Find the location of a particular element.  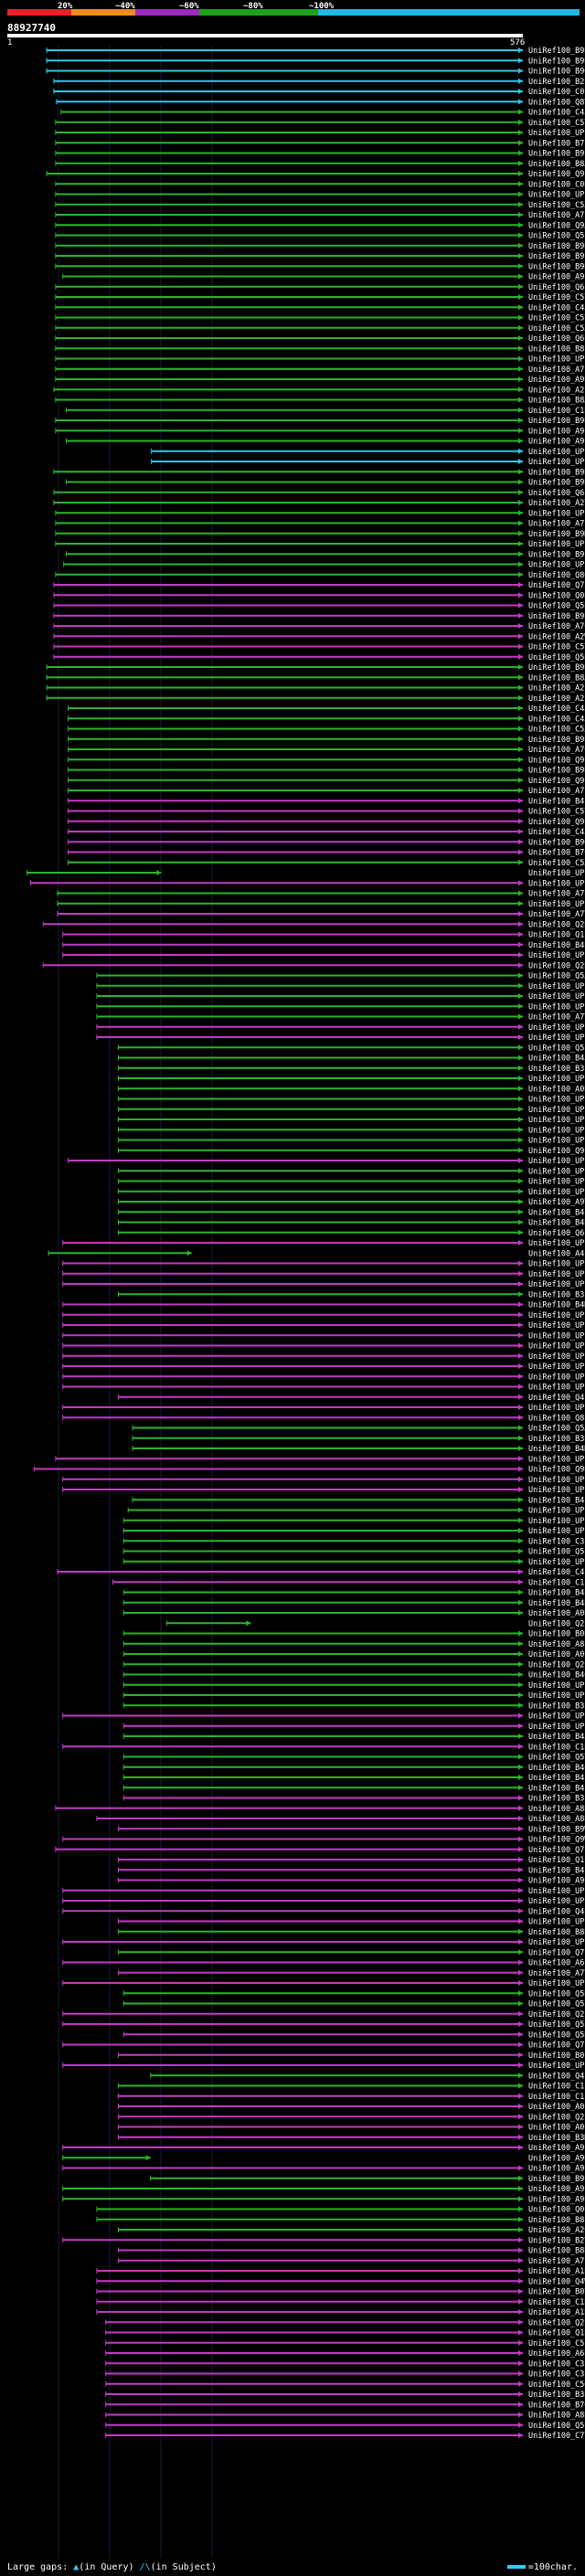

hit-row: UniRef100_A9NYU8 is located at coordinates (324, 2158).